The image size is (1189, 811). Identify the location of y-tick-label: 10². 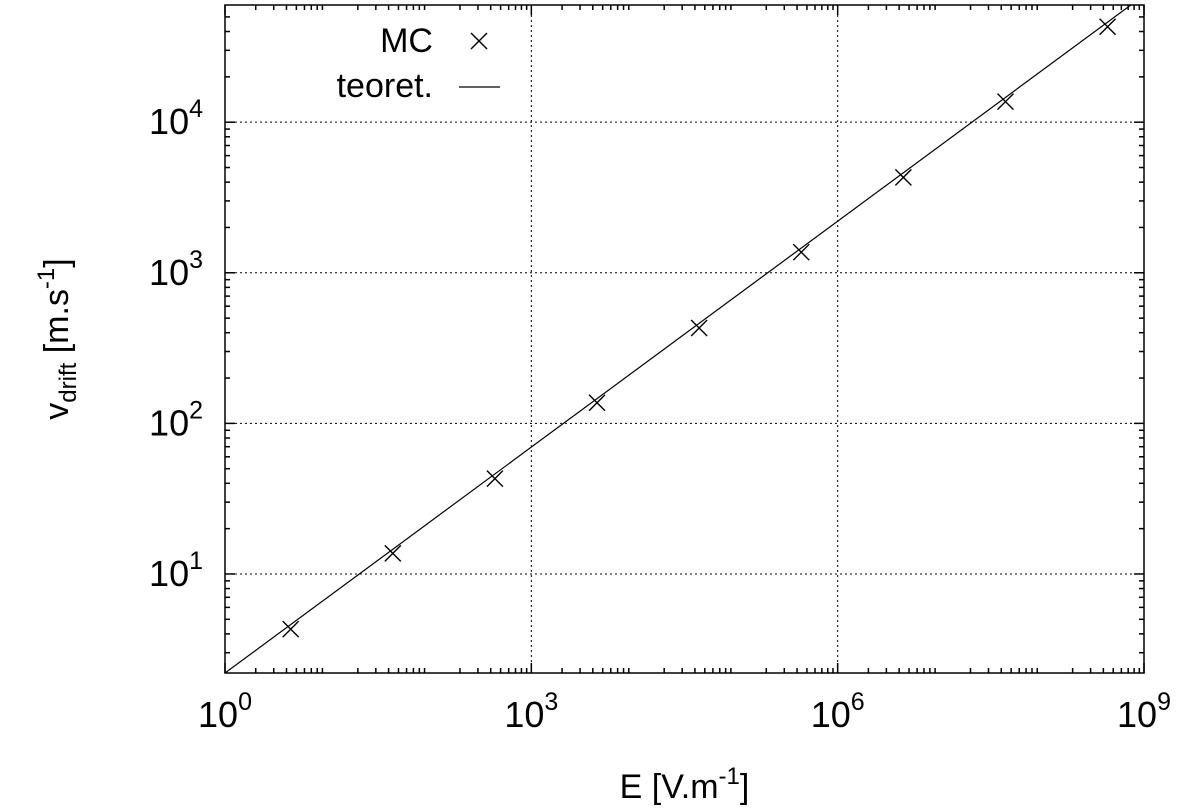
(176, 419).